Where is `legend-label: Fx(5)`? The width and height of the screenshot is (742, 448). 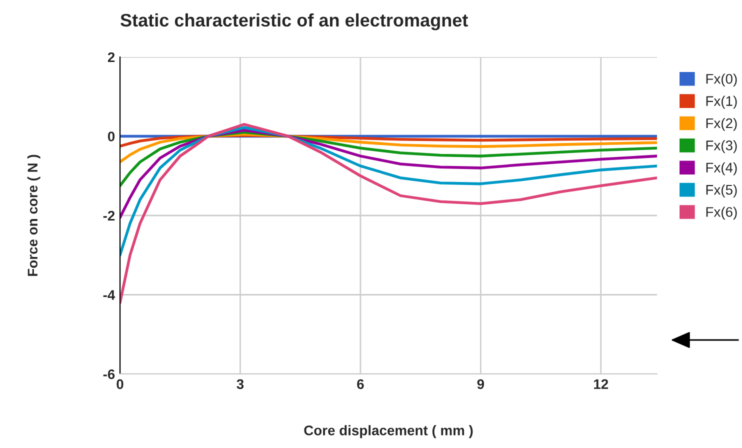
legend-label: Fx(5) is located at coordinates (721, 191).